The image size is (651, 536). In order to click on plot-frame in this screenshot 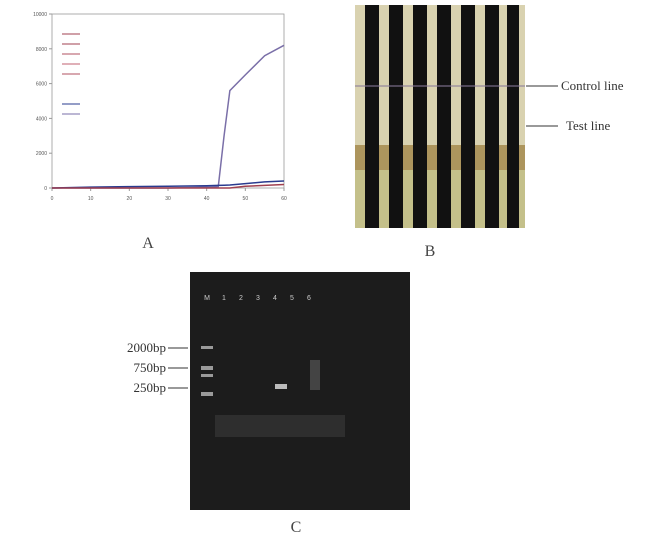, I will do `click(168, 101)`.